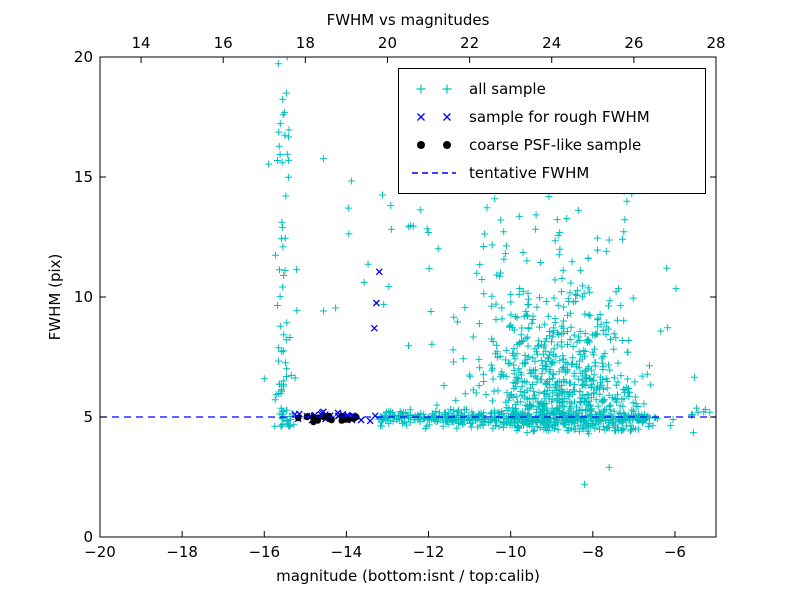 Image resolution: width=800 pixels, height=600 pixels. Describe the element at coordinates (511, 552) in the screenshot. I see `x-tick-label: −10` at that location.